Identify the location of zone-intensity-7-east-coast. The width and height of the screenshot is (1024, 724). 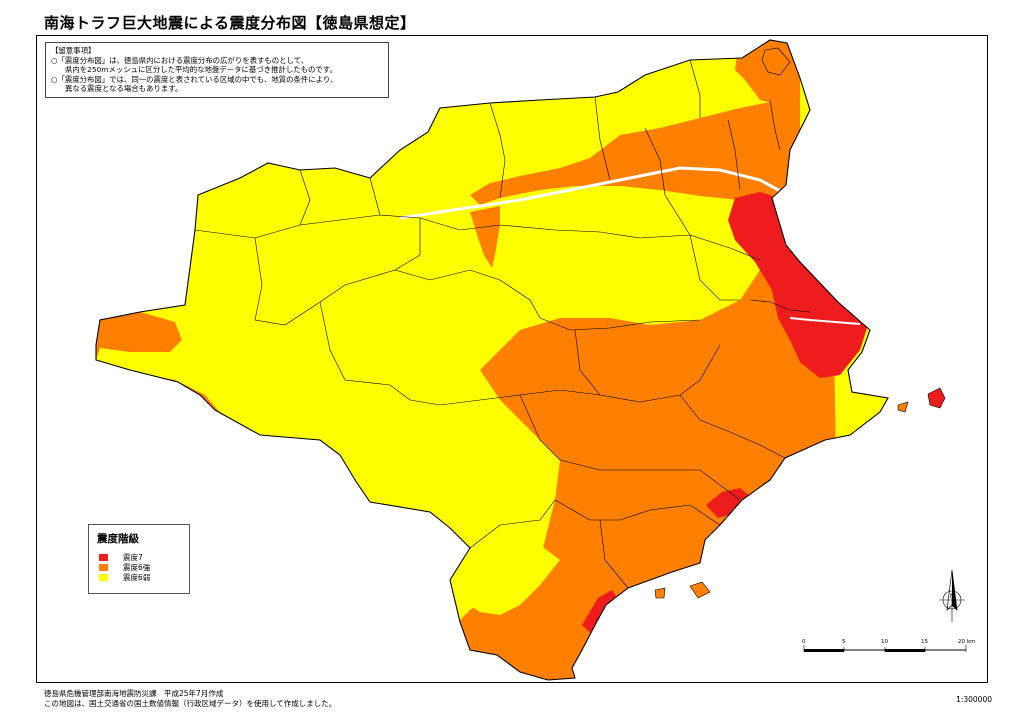
(729, 503).